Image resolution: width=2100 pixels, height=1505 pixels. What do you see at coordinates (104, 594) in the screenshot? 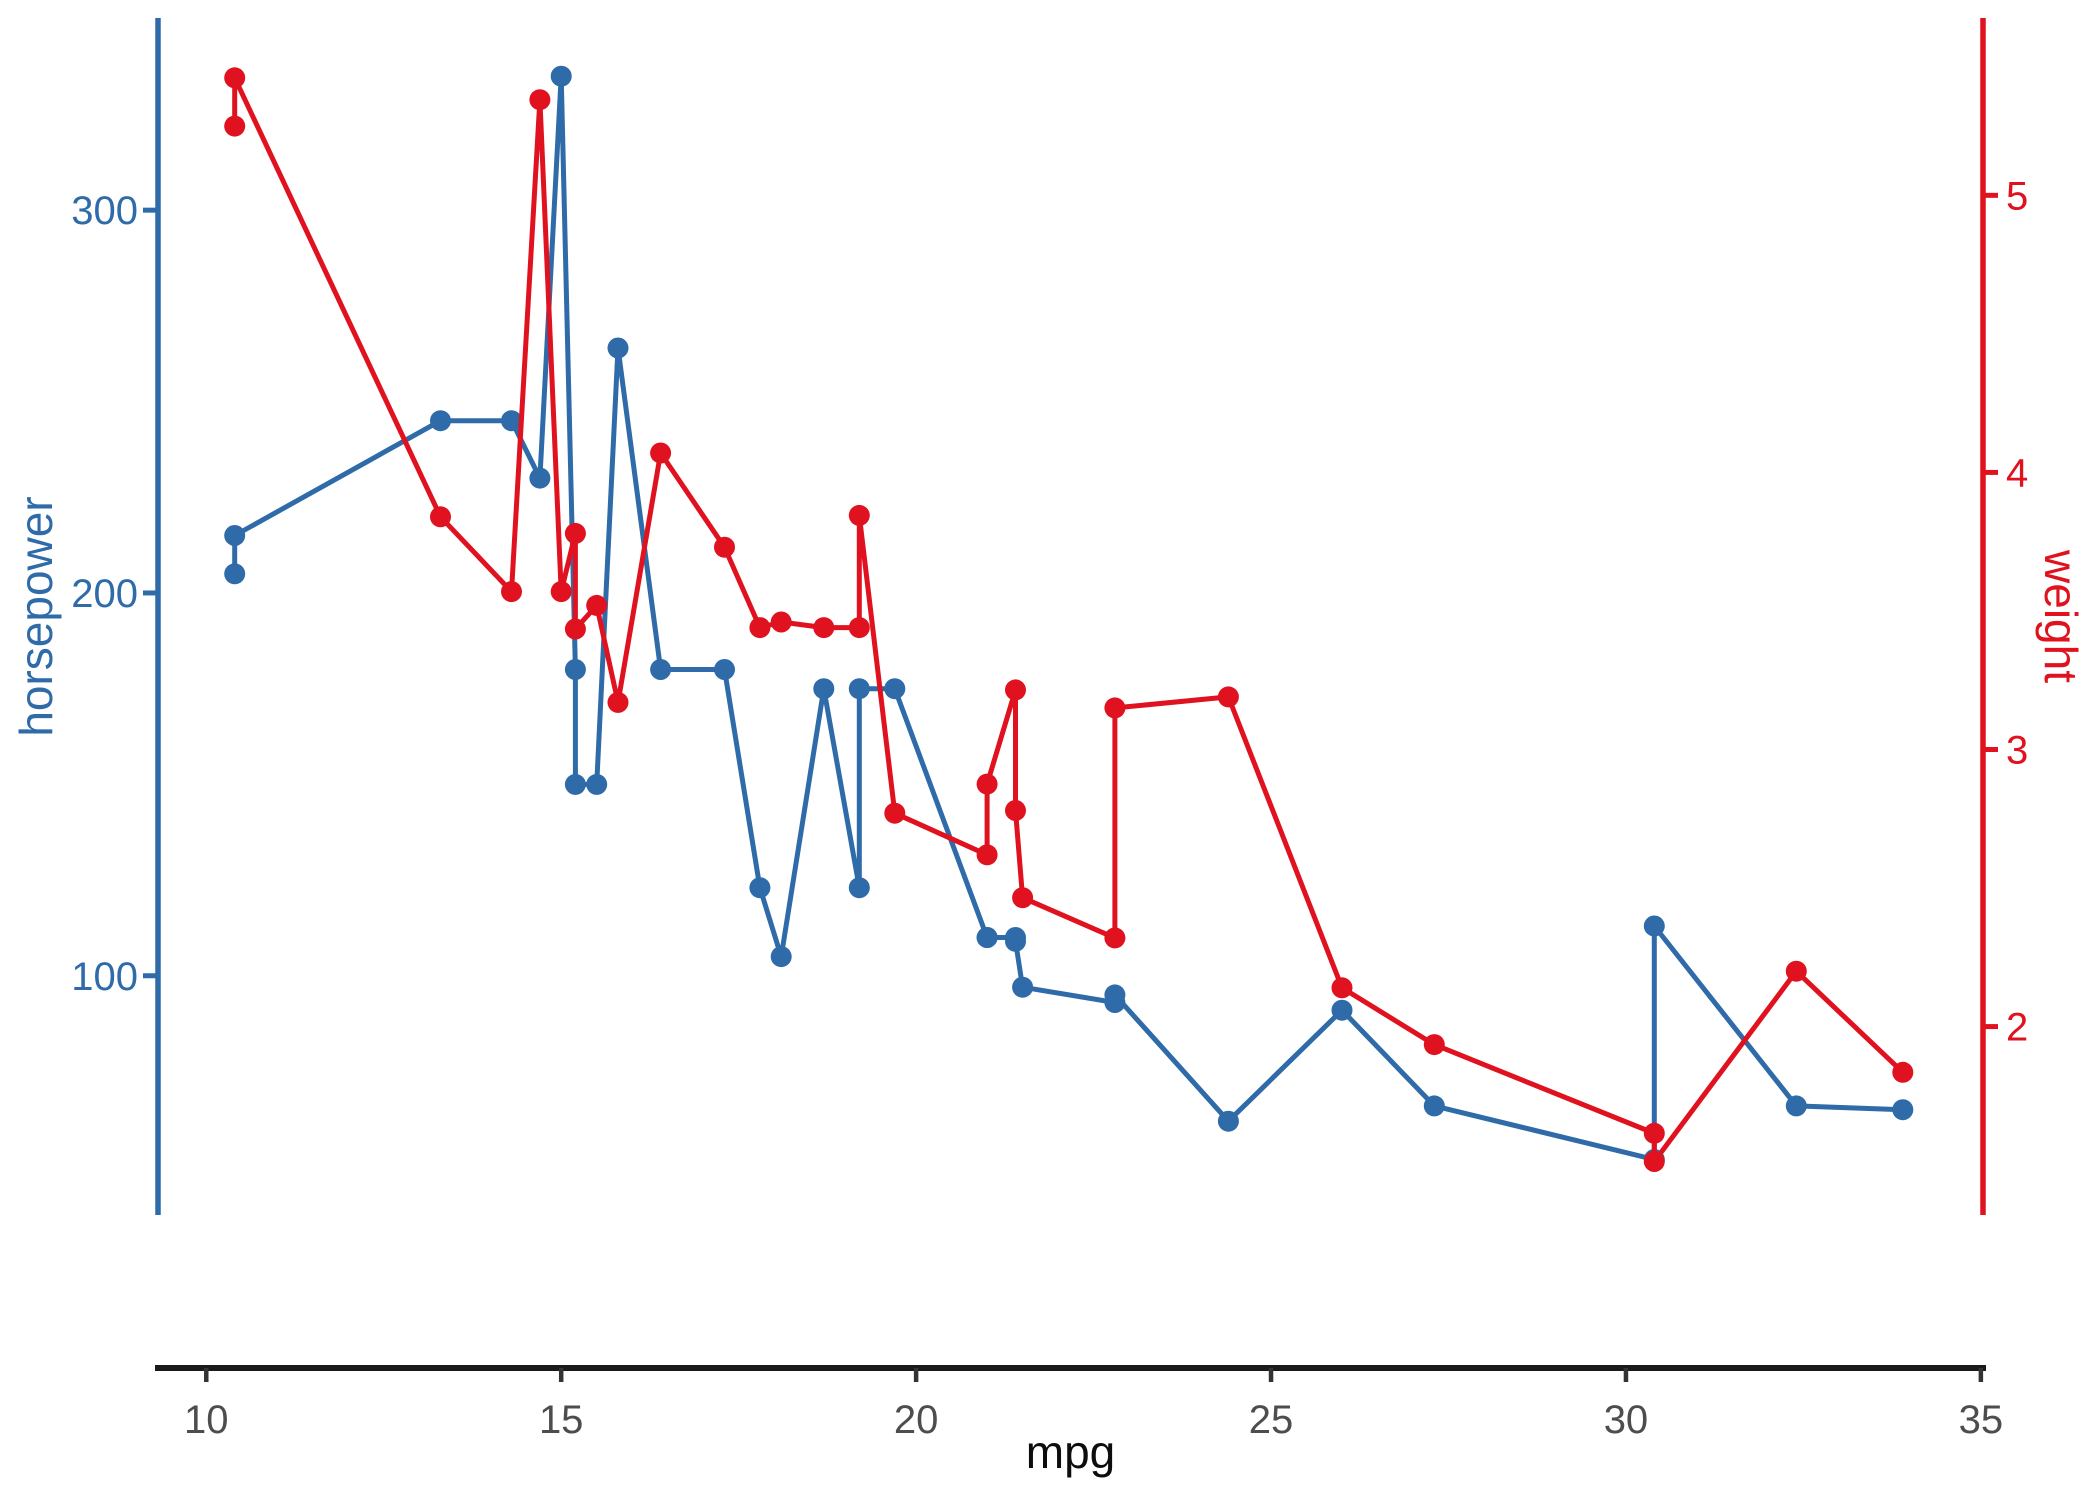
I see `left-axis-tick-label: 200` at bounding box center [104, 594].